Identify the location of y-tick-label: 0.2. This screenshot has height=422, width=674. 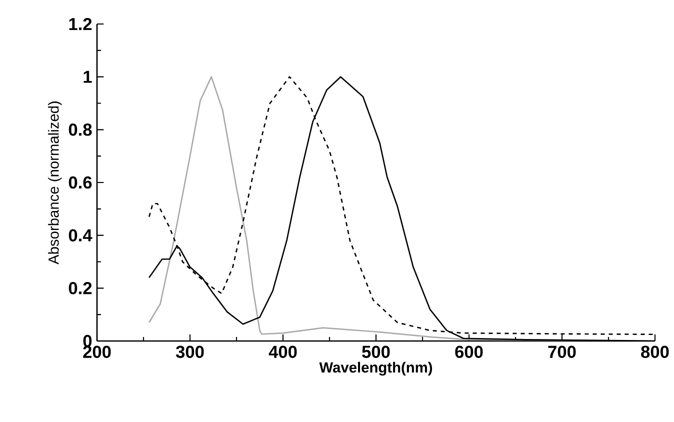
(80, 288).